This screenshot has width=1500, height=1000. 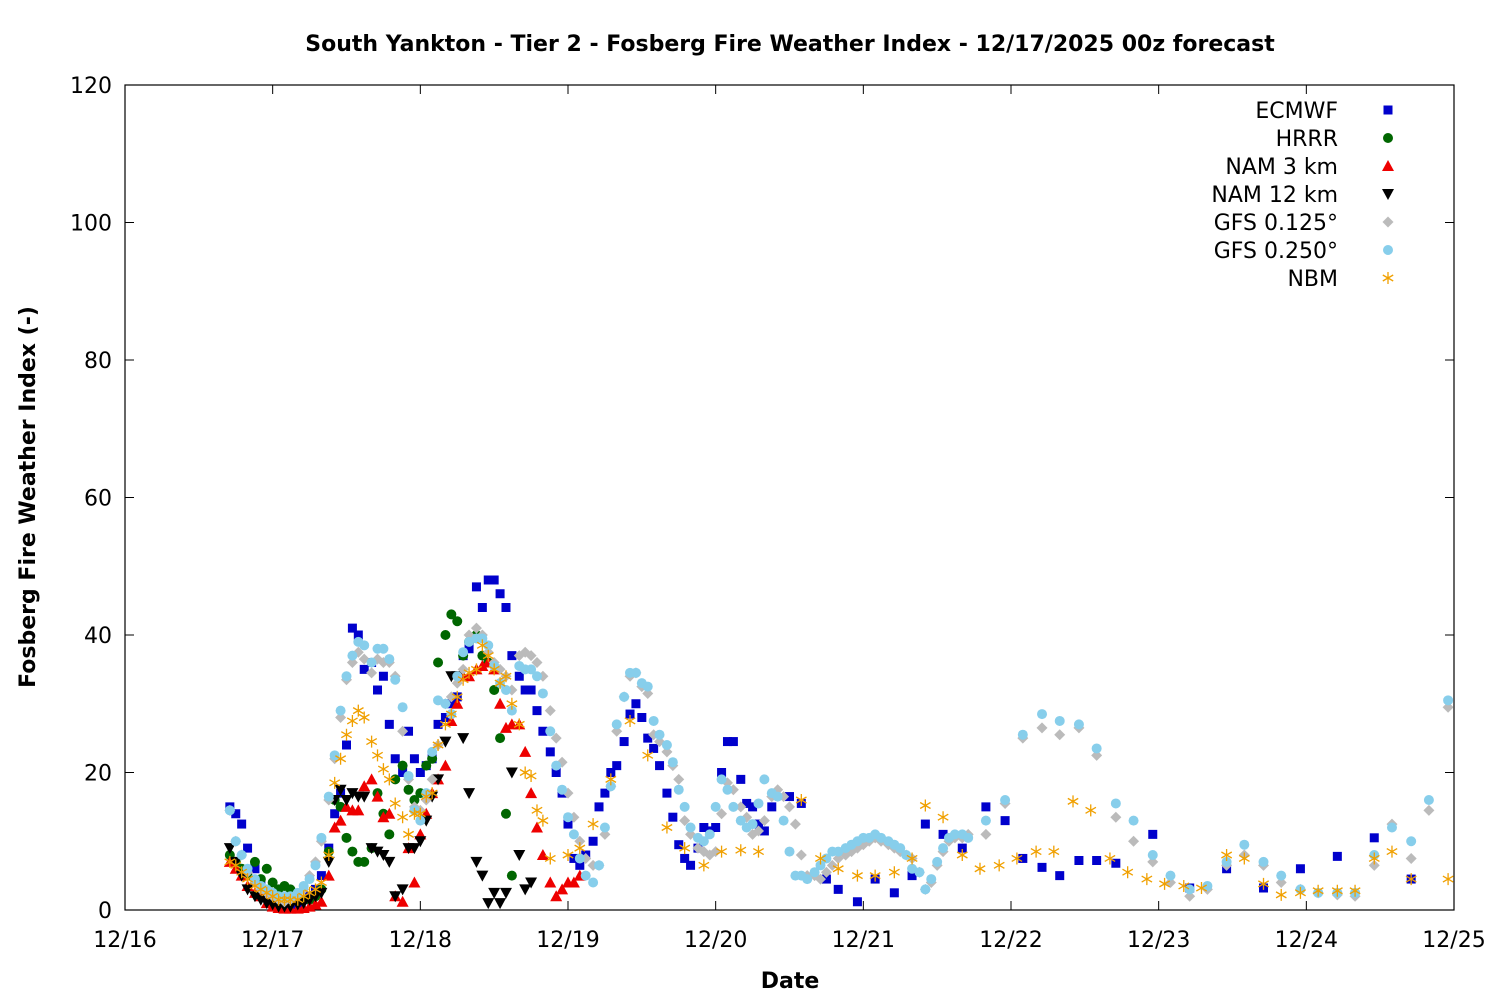 I want to click on legend-entry-label: HRRR, so click(x=1307, y=139).